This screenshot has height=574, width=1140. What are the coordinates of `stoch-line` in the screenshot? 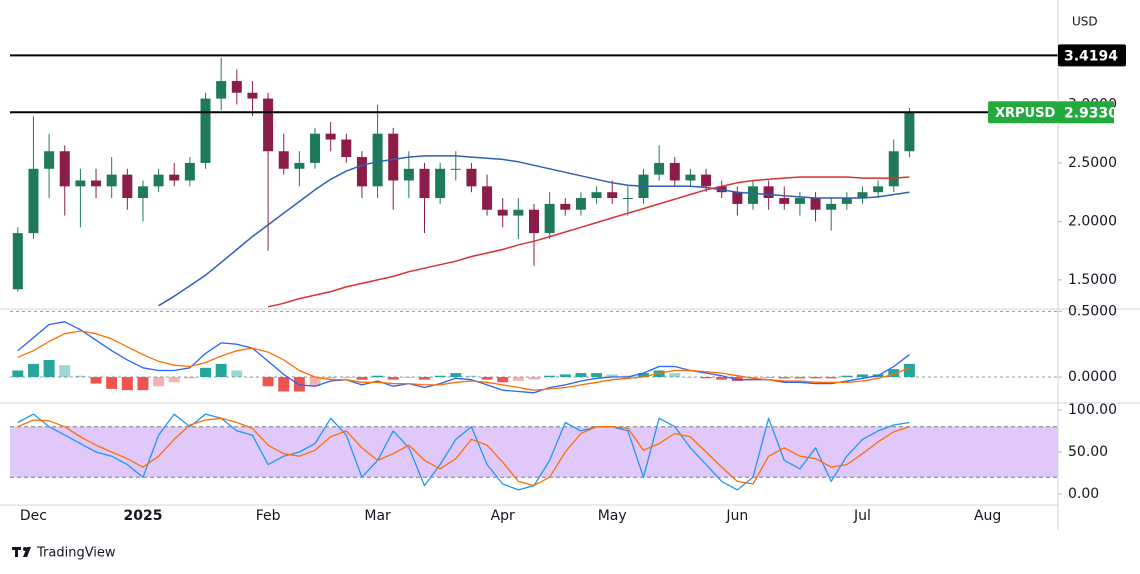 It's located at (463, 452).